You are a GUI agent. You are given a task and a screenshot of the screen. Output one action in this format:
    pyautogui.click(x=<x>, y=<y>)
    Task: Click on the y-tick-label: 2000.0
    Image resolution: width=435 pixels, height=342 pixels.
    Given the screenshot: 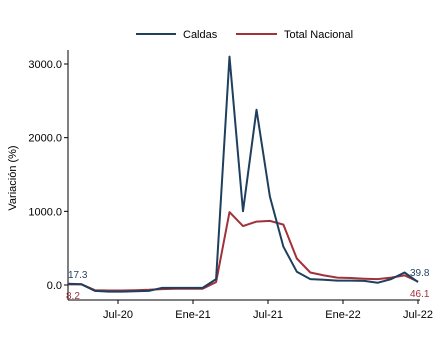 What is the action you would take?
    pyautogui.click(x=45, y=139)
    